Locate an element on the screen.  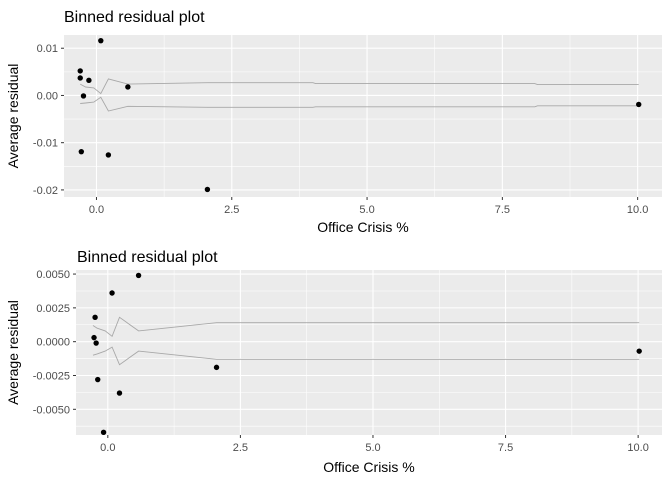
y-tick-label: 0.01 is located at coordinates (47, 49).